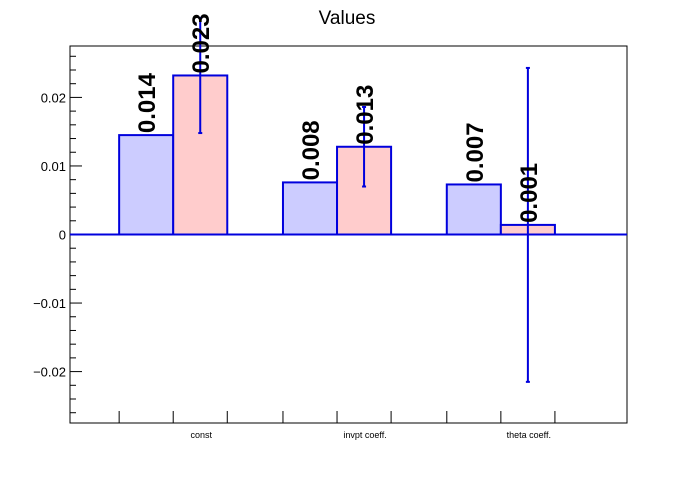 The width and height of the screenshot is (696, 477). What do you see at coordinates (53, 97) in the screenshot?
I see `y-tick-label: 0.02` at bounding box center [53, 97].